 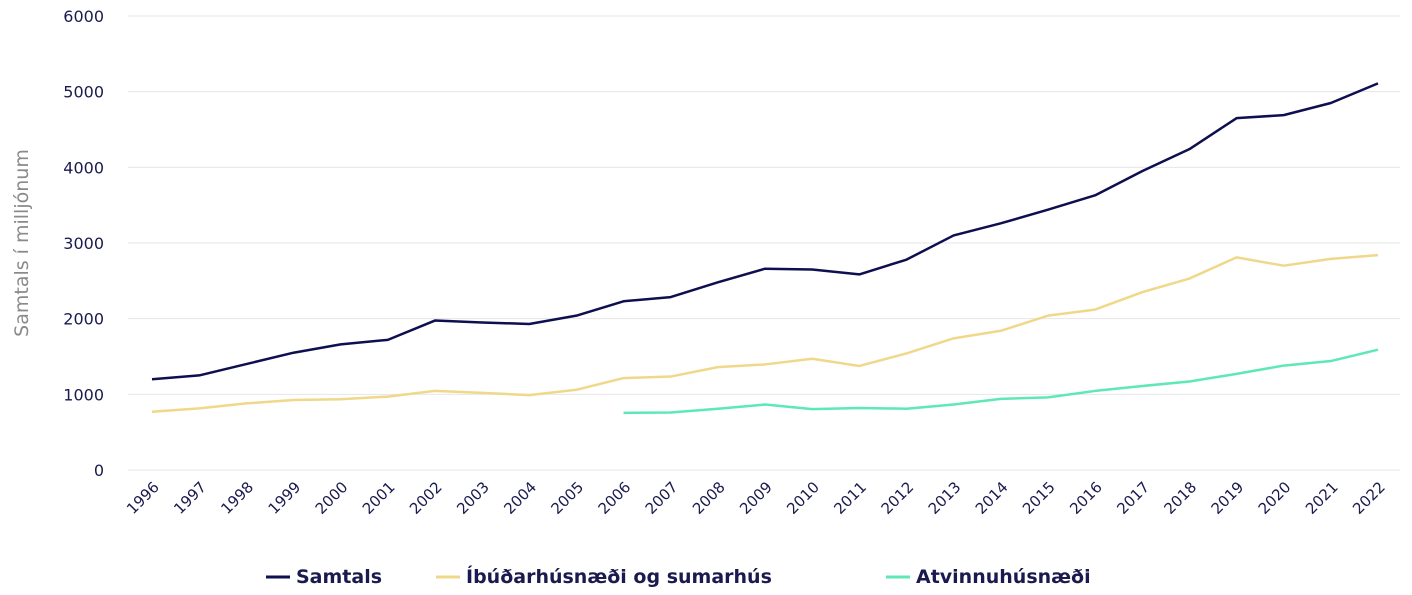 What do you see at coordinates (473, 498) in the screenshot?
I see `x-tick-label: 2003` at bounding box center [473, 498].